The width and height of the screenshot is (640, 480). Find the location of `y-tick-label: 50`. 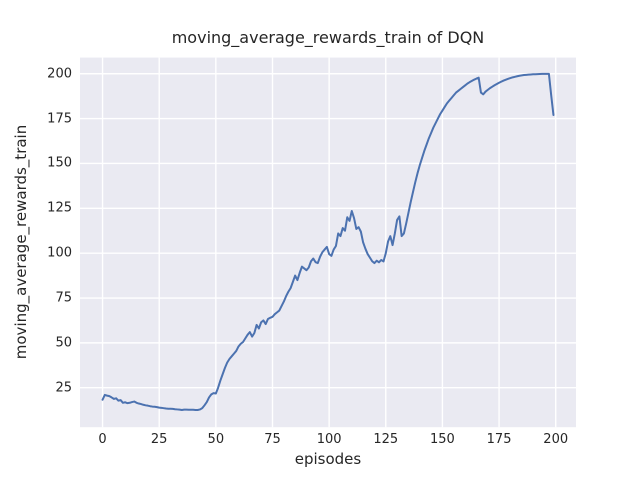

y-tick-label: 50 is located at coordinates (63, 343).